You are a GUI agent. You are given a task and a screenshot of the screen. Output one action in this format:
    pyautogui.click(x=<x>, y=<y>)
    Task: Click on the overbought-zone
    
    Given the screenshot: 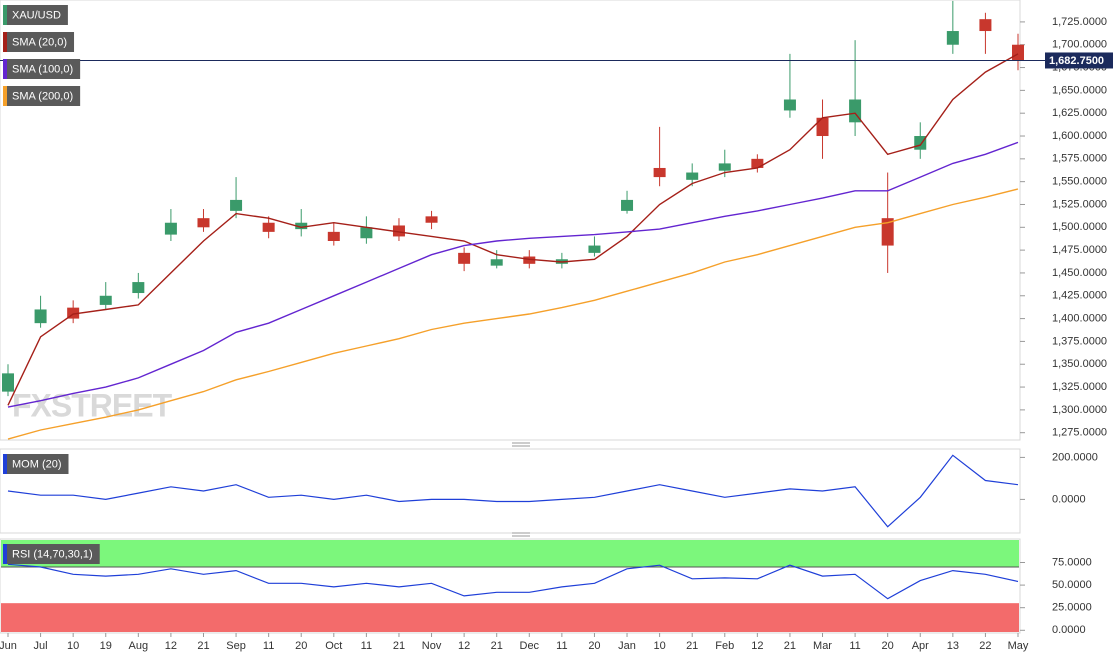 What is the action you would take?
    pyautogui.click(x=510, y=554)
    